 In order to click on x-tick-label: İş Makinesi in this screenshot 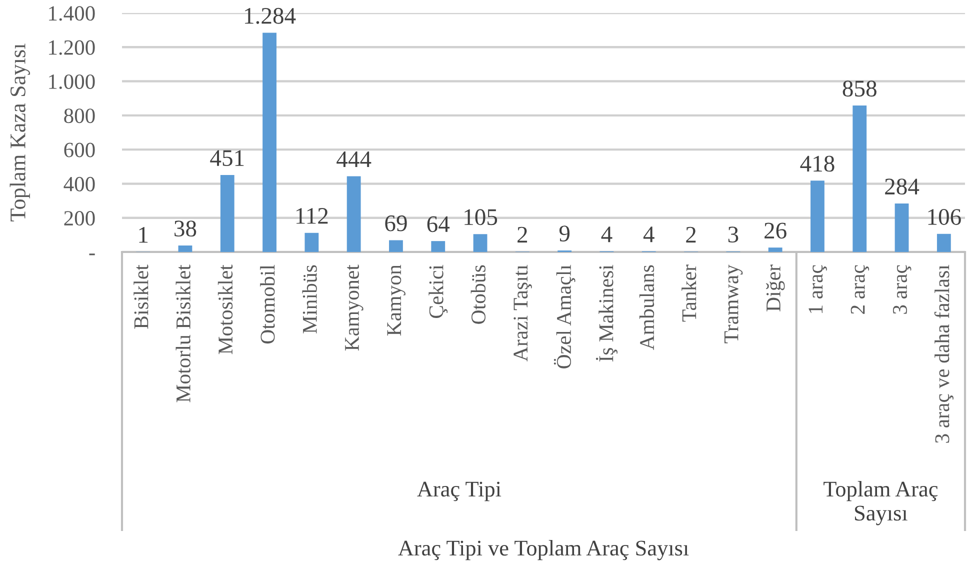, I will do `click(607, 313)`.